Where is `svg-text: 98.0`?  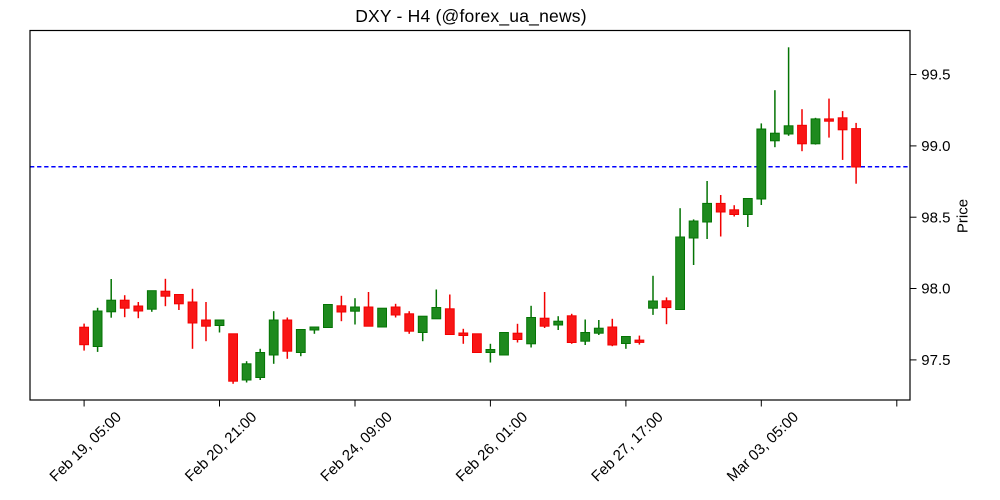
svg-text: 98.0 is located at coordinates (935, 289).